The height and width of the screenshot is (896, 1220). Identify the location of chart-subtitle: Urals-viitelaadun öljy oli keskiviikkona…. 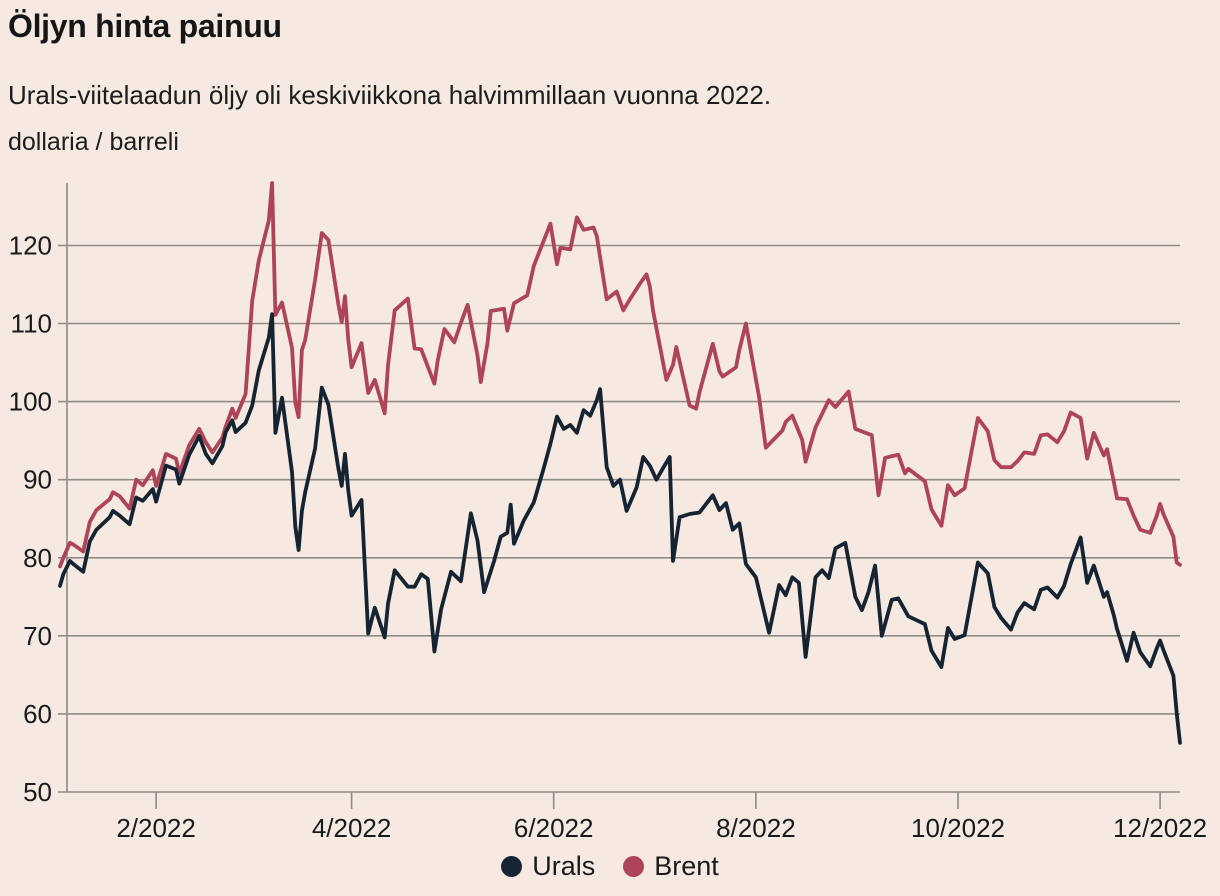
(390, 95).